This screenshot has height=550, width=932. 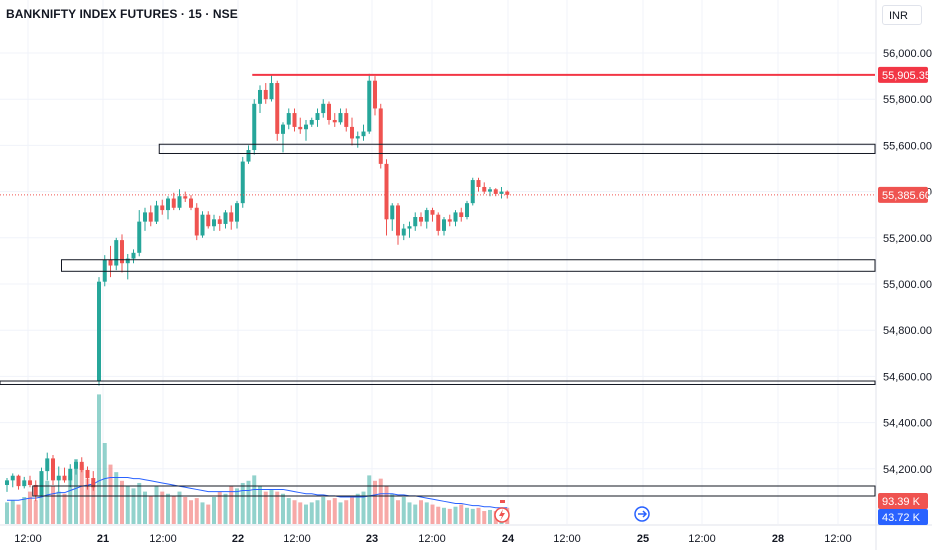 I want to click on volume-value-label-bg, so click(x=903, y=501).